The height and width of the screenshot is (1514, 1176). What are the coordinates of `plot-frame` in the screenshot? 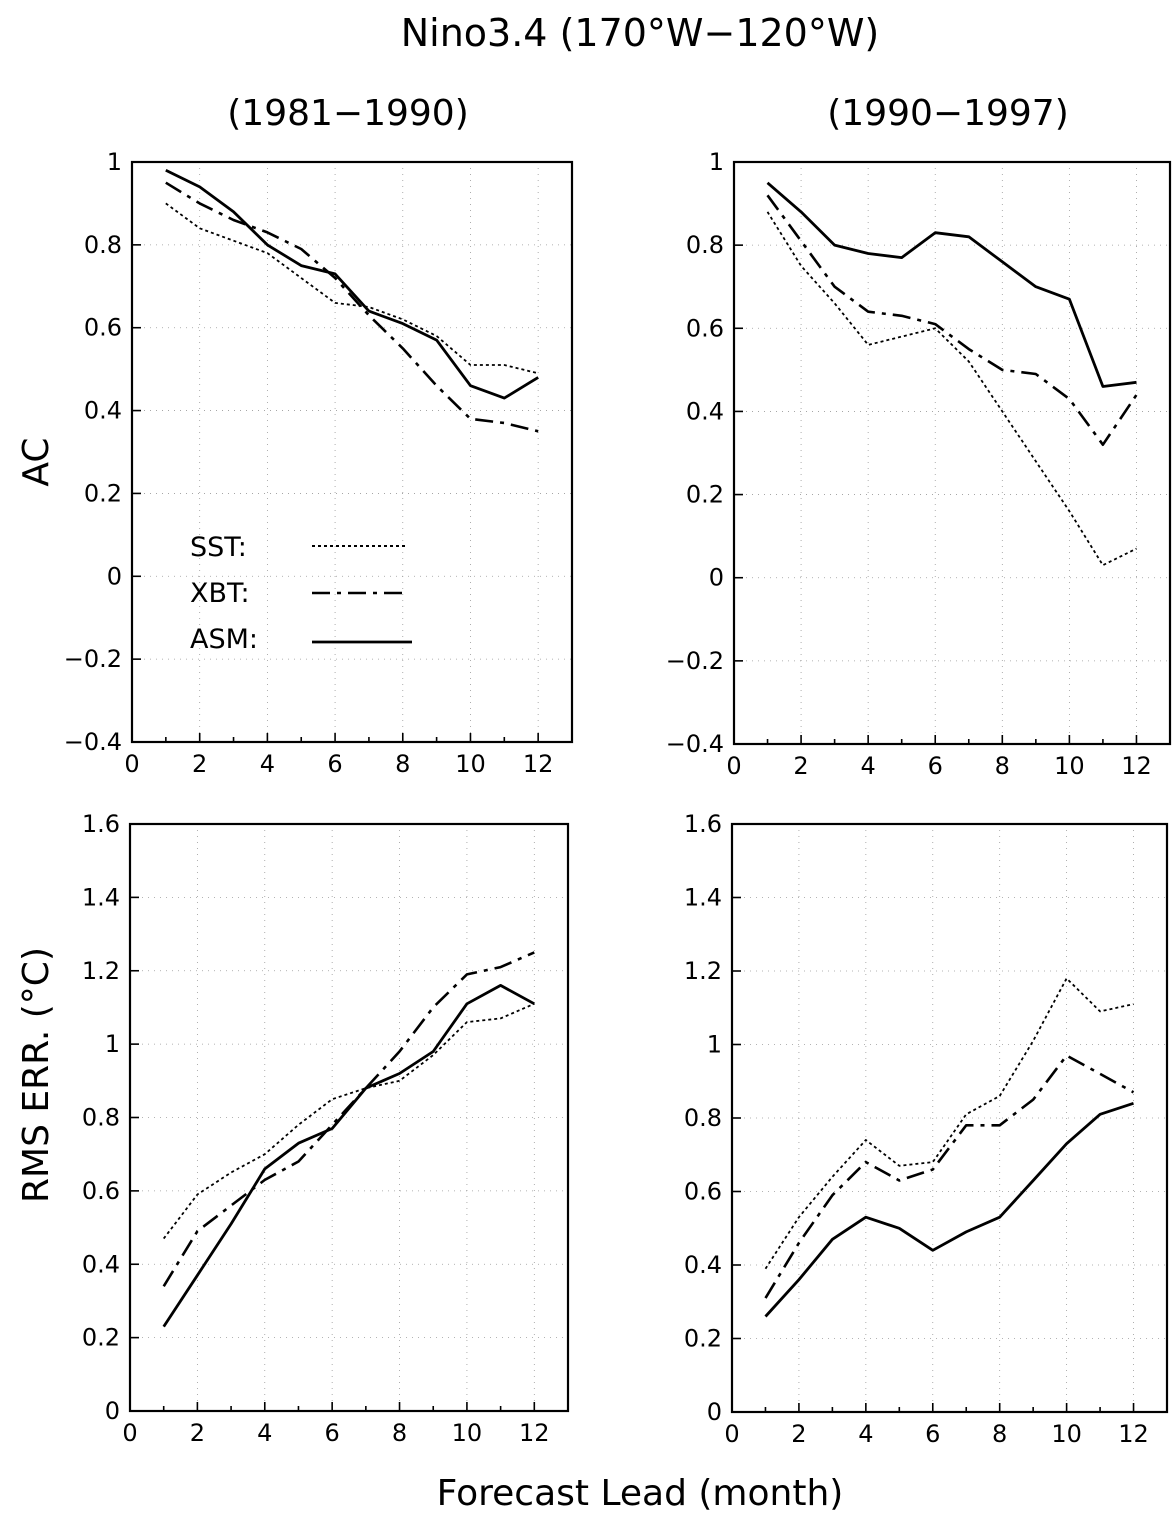 It's located at (949, 1118).